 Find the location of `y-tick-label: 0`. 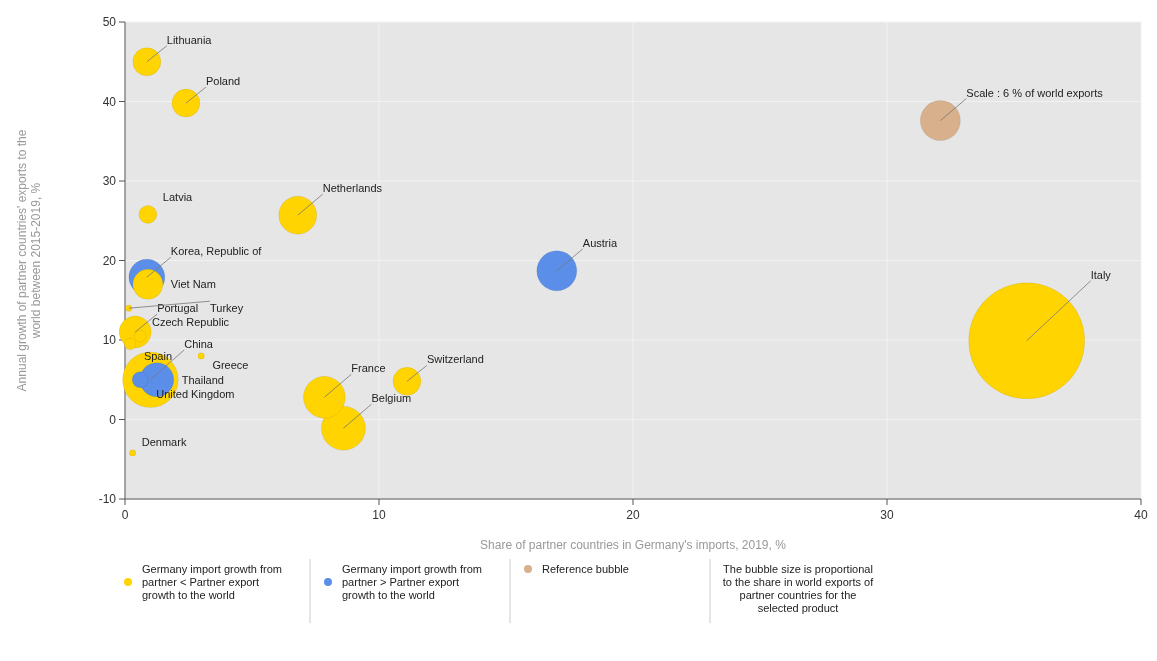

y-tick-label: 0 is located at coordinates (113, 419).